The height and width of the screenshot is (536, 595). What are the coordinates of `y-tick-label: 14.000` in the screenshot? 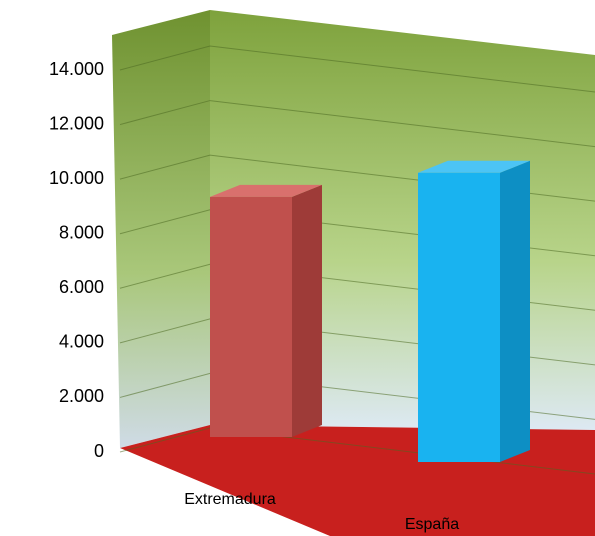 It's located at (76, 69).